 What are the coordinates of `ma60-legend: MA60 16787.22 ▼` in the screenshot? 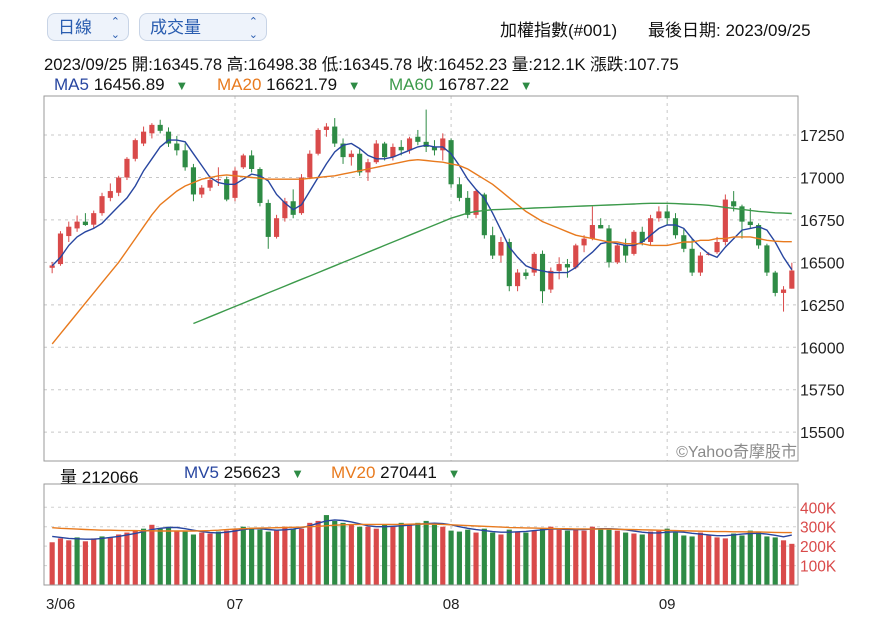 It's located at (461, 85).